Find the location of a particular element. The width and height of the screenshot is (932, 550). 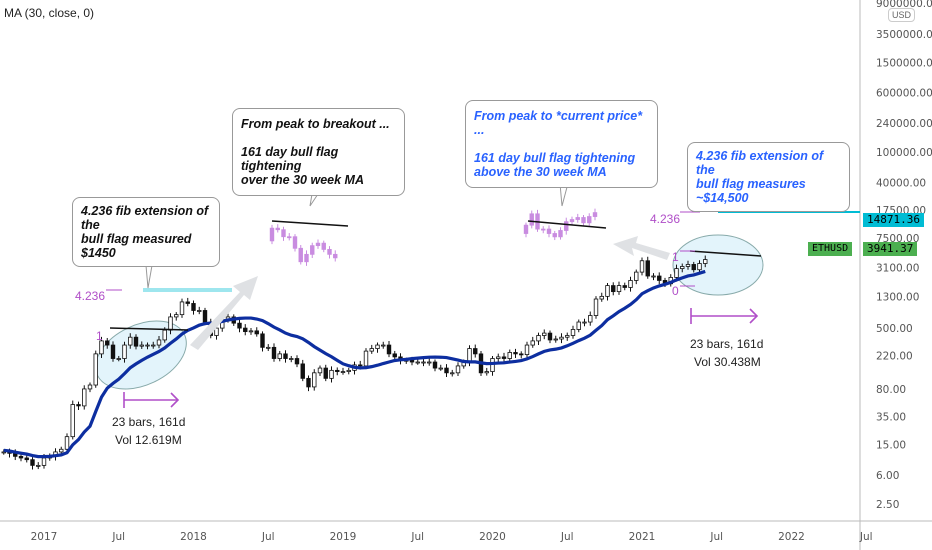

currency-badge: USD is located at coordinates (902, 15).